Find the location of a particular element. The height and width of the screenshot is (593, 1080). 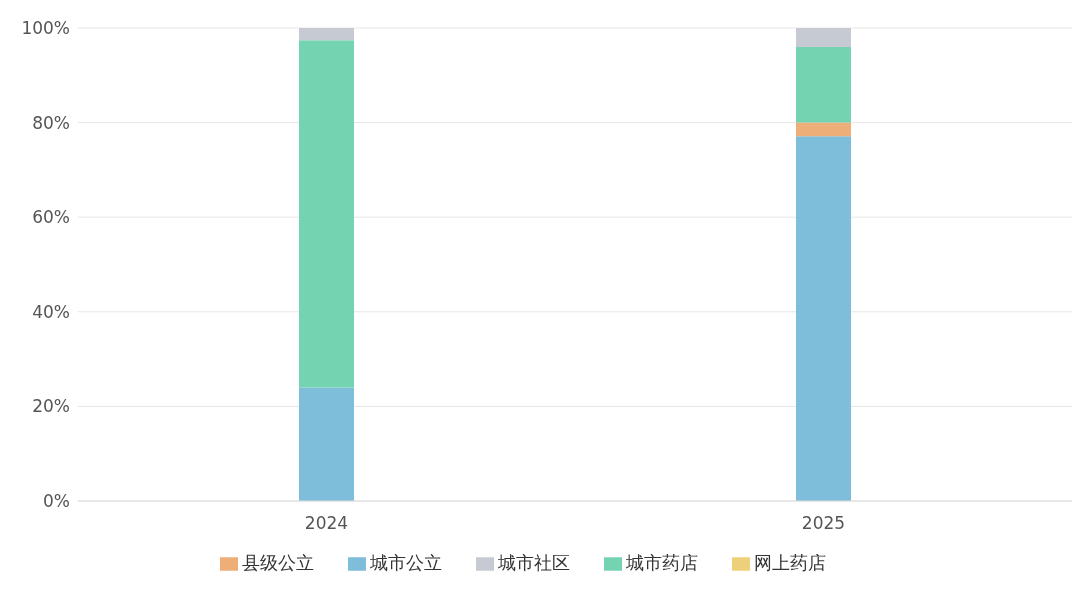

y-tick-label: 20% is located at coordinates (51, 406).